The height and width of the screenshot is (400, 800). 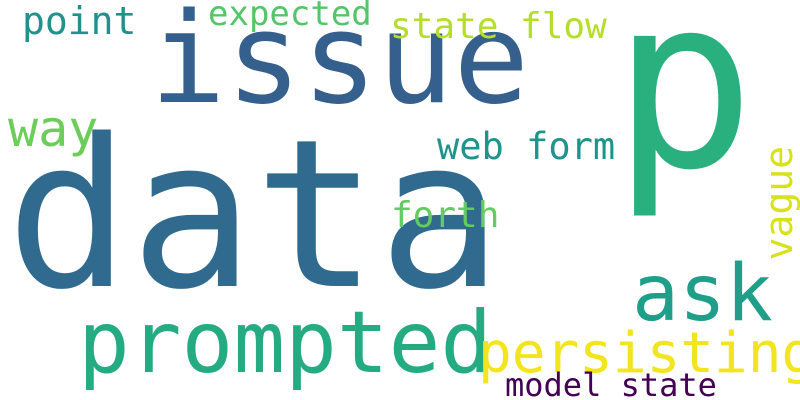 I want to click on word-persisting: persisting, so click(x=639, y=353).